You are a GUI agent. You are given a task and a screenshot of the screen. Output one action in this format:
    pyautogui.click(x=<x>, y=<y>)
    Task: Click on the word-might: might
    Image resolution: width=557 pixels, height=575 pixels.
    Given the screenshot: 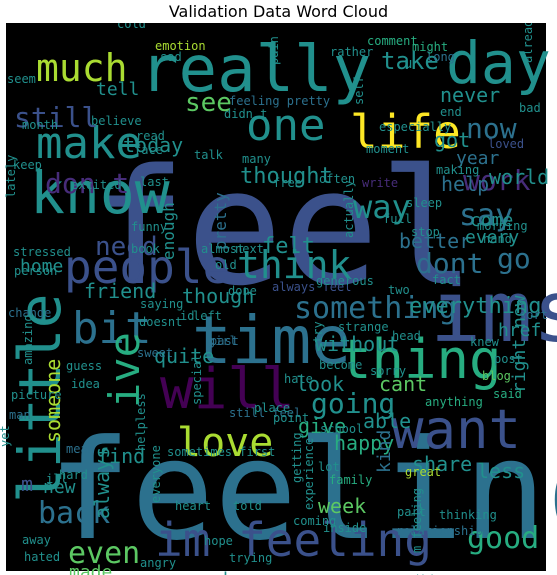 What is the action you would take?
    pyautogui.click(x=430, y=47)
    